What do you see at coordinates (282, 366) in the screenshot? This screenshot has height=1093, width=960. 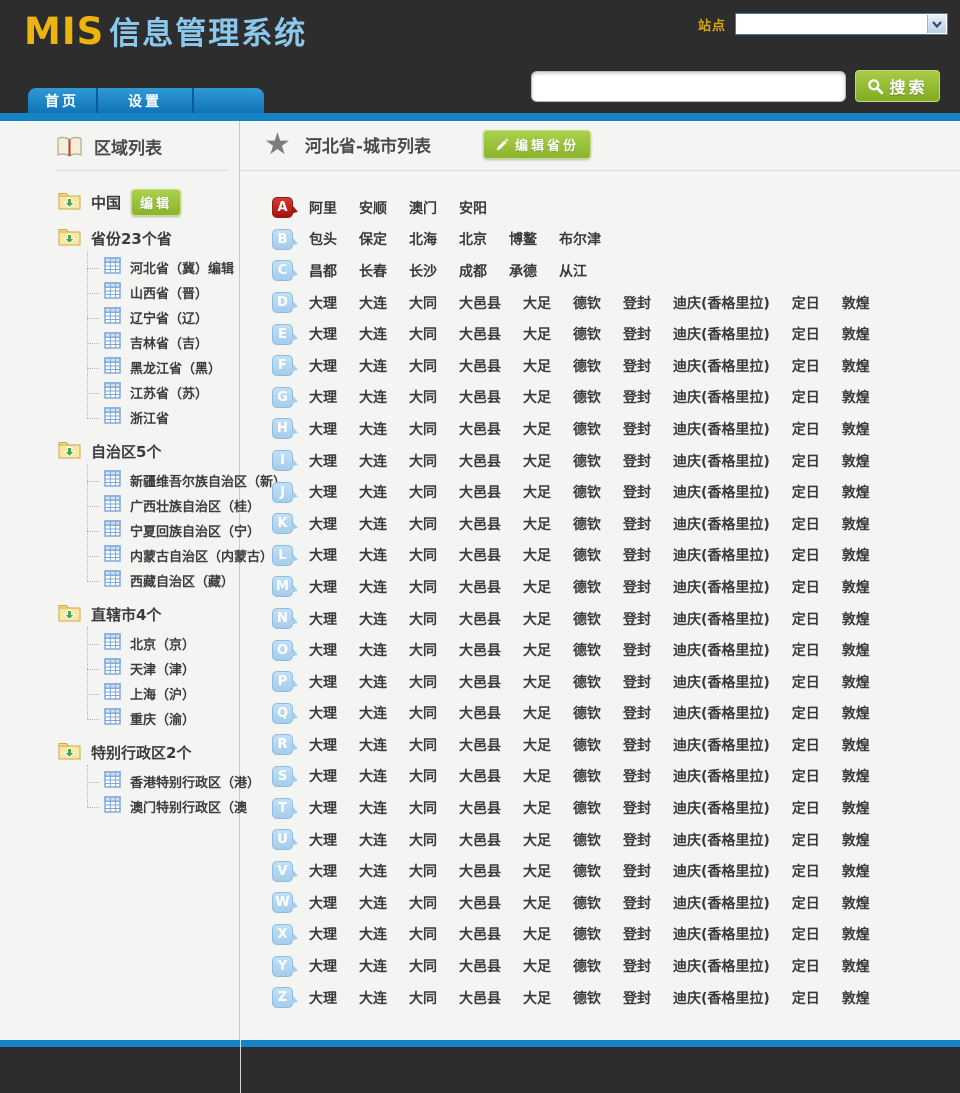 I see `letter-badge: F` at bounding box center [282, 366].